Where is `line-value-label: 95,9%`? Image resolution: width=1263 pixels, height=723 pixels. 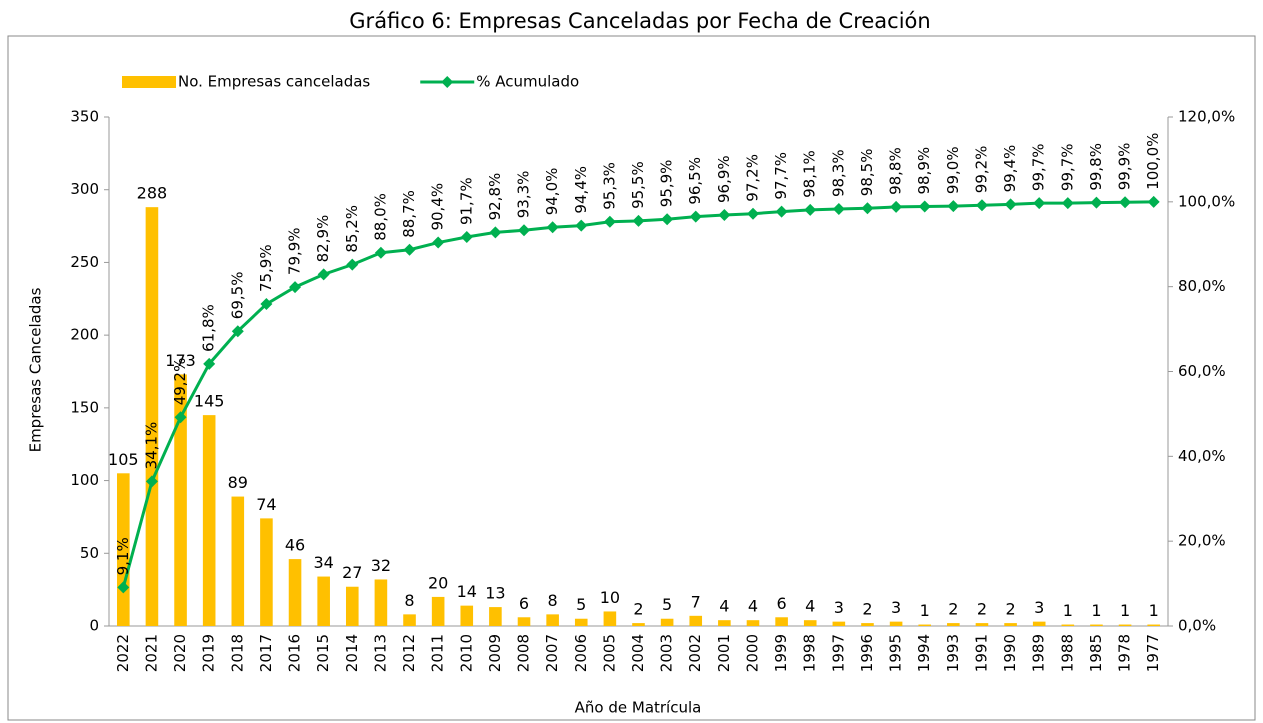 line-value-label: 95,9% is located at coordinates (667, 184).